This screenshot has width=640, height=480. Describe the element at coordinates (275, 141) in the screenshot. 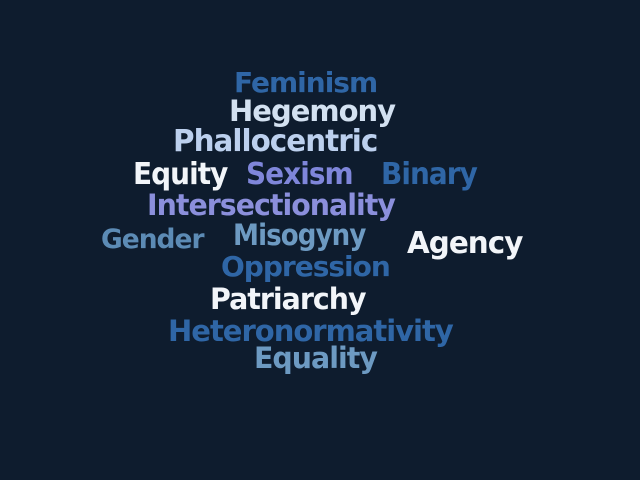

I see `word-phallocentric: Phallocentric` at that location.